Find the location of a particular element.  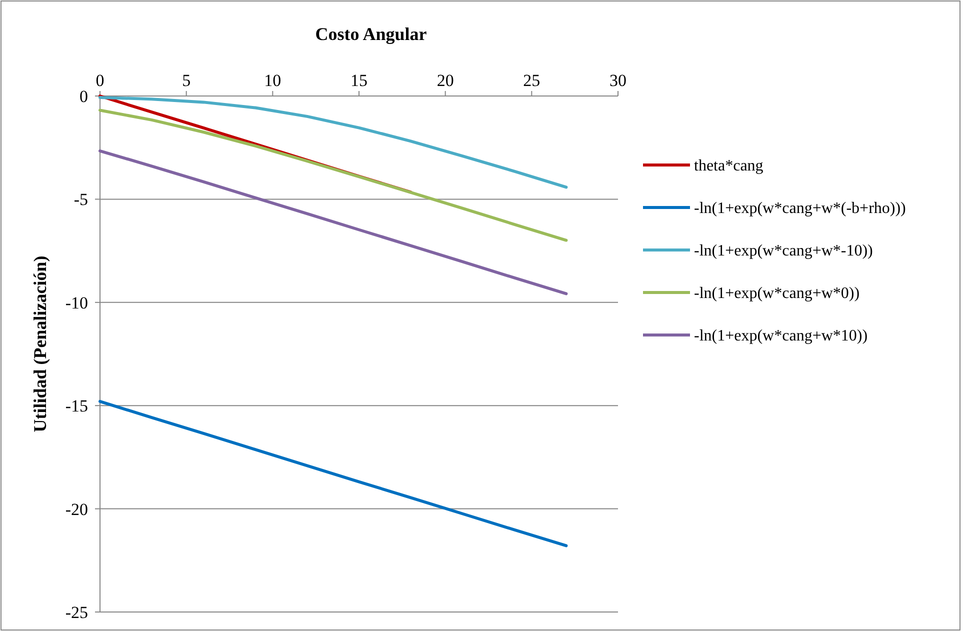

x-tick-label: 20 is located at coordinates (445, 80).